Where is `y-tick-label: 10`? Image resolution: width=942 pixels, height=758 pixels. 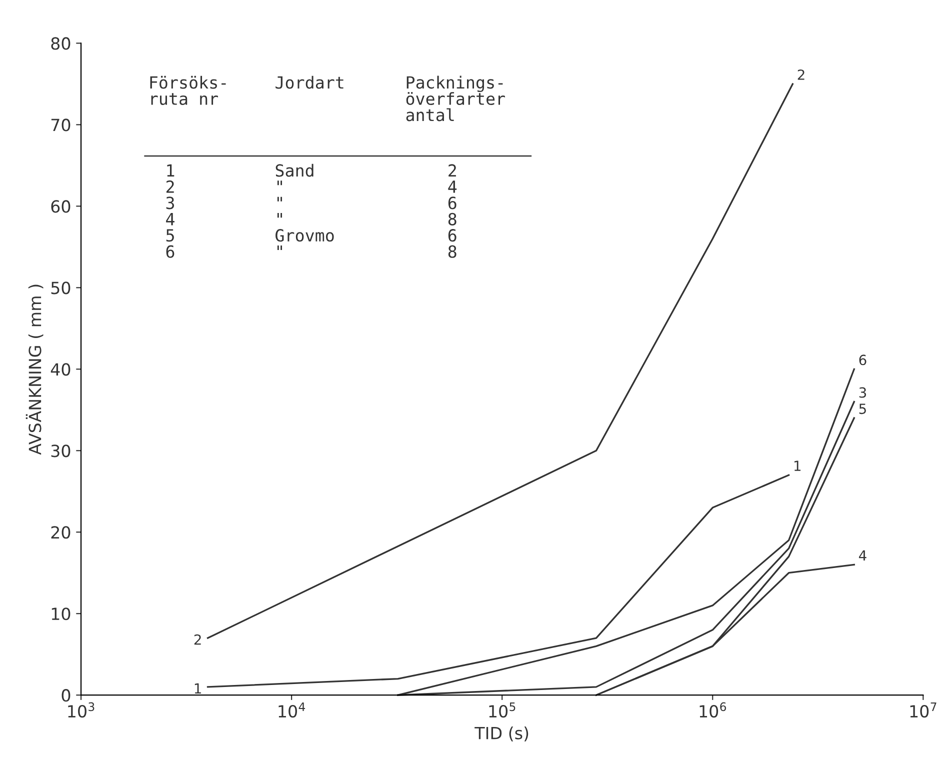
y-tick-label: 10 is located at coordinates (61, 614).